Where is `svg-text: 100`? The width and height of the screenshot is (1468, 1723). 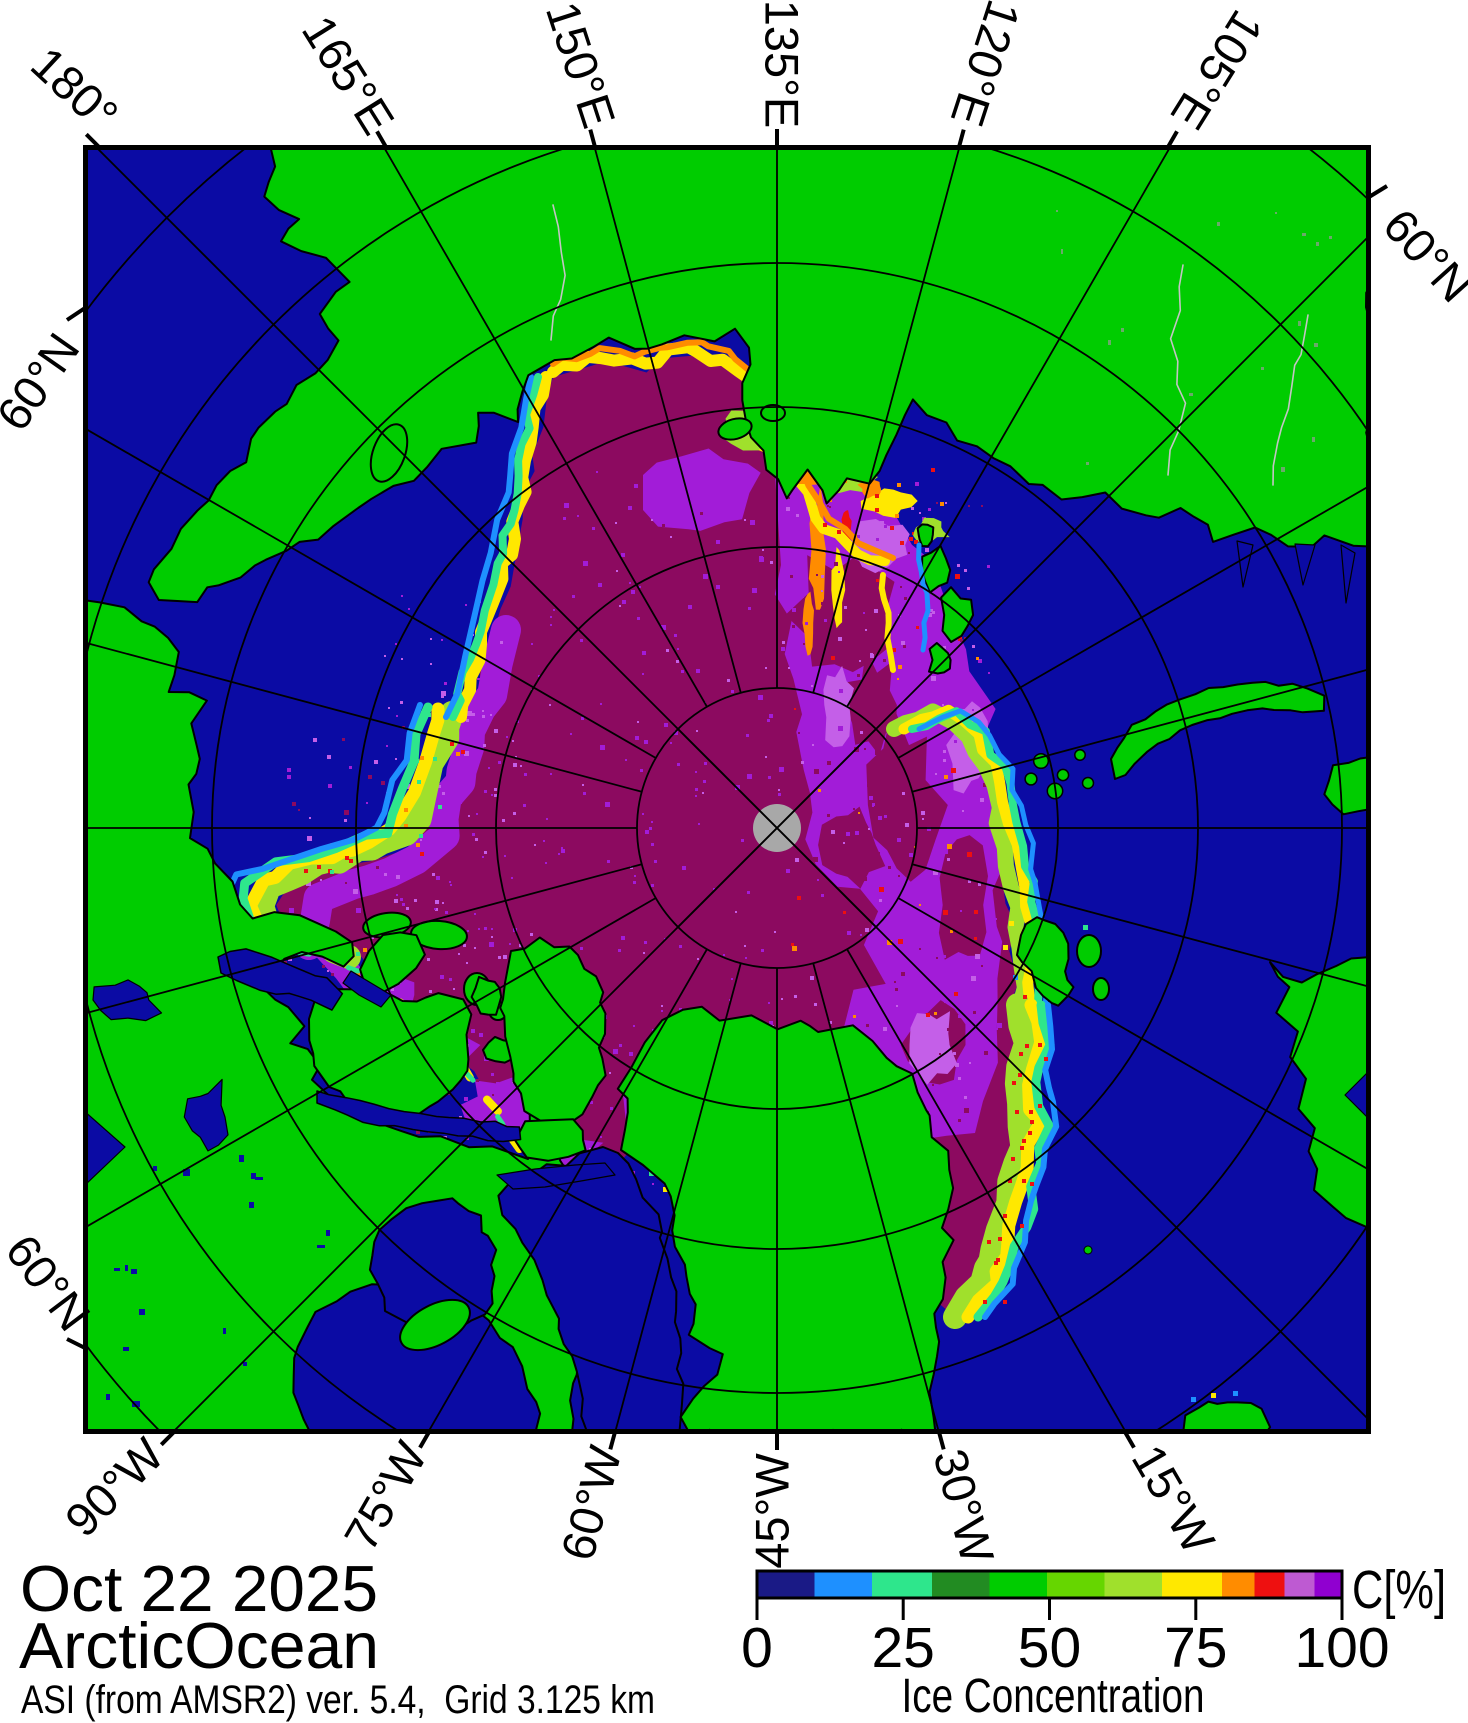 svg-text: 100 is located at coordinates (1341, 1648).